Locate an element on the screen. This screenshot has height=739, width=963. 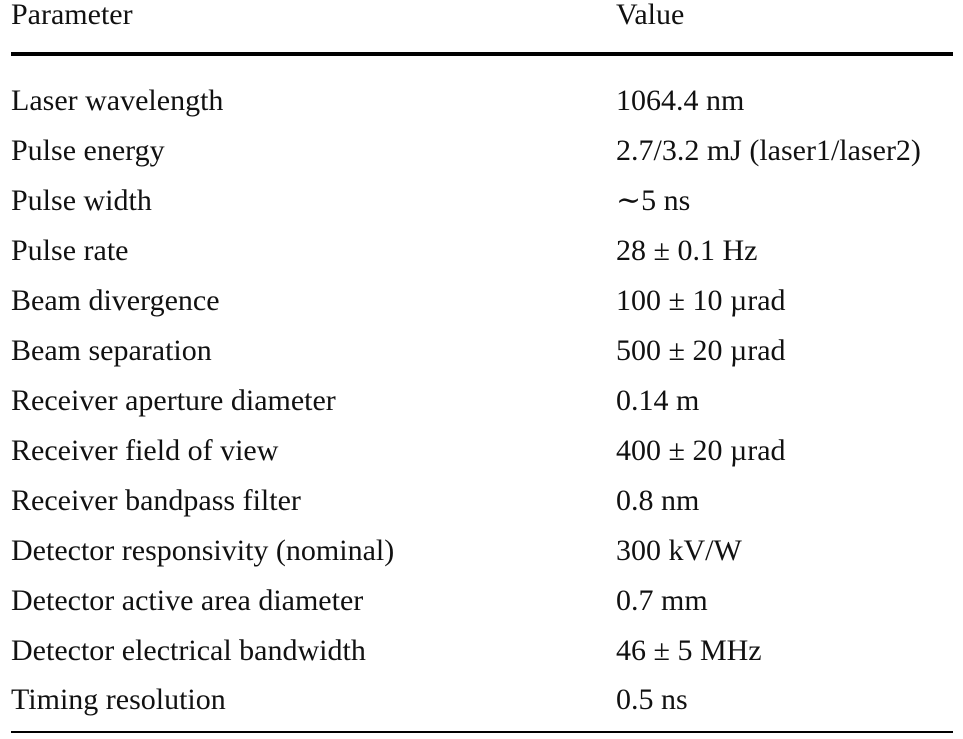
row-parameter: Pulse width is located at coordinates (81, 200).